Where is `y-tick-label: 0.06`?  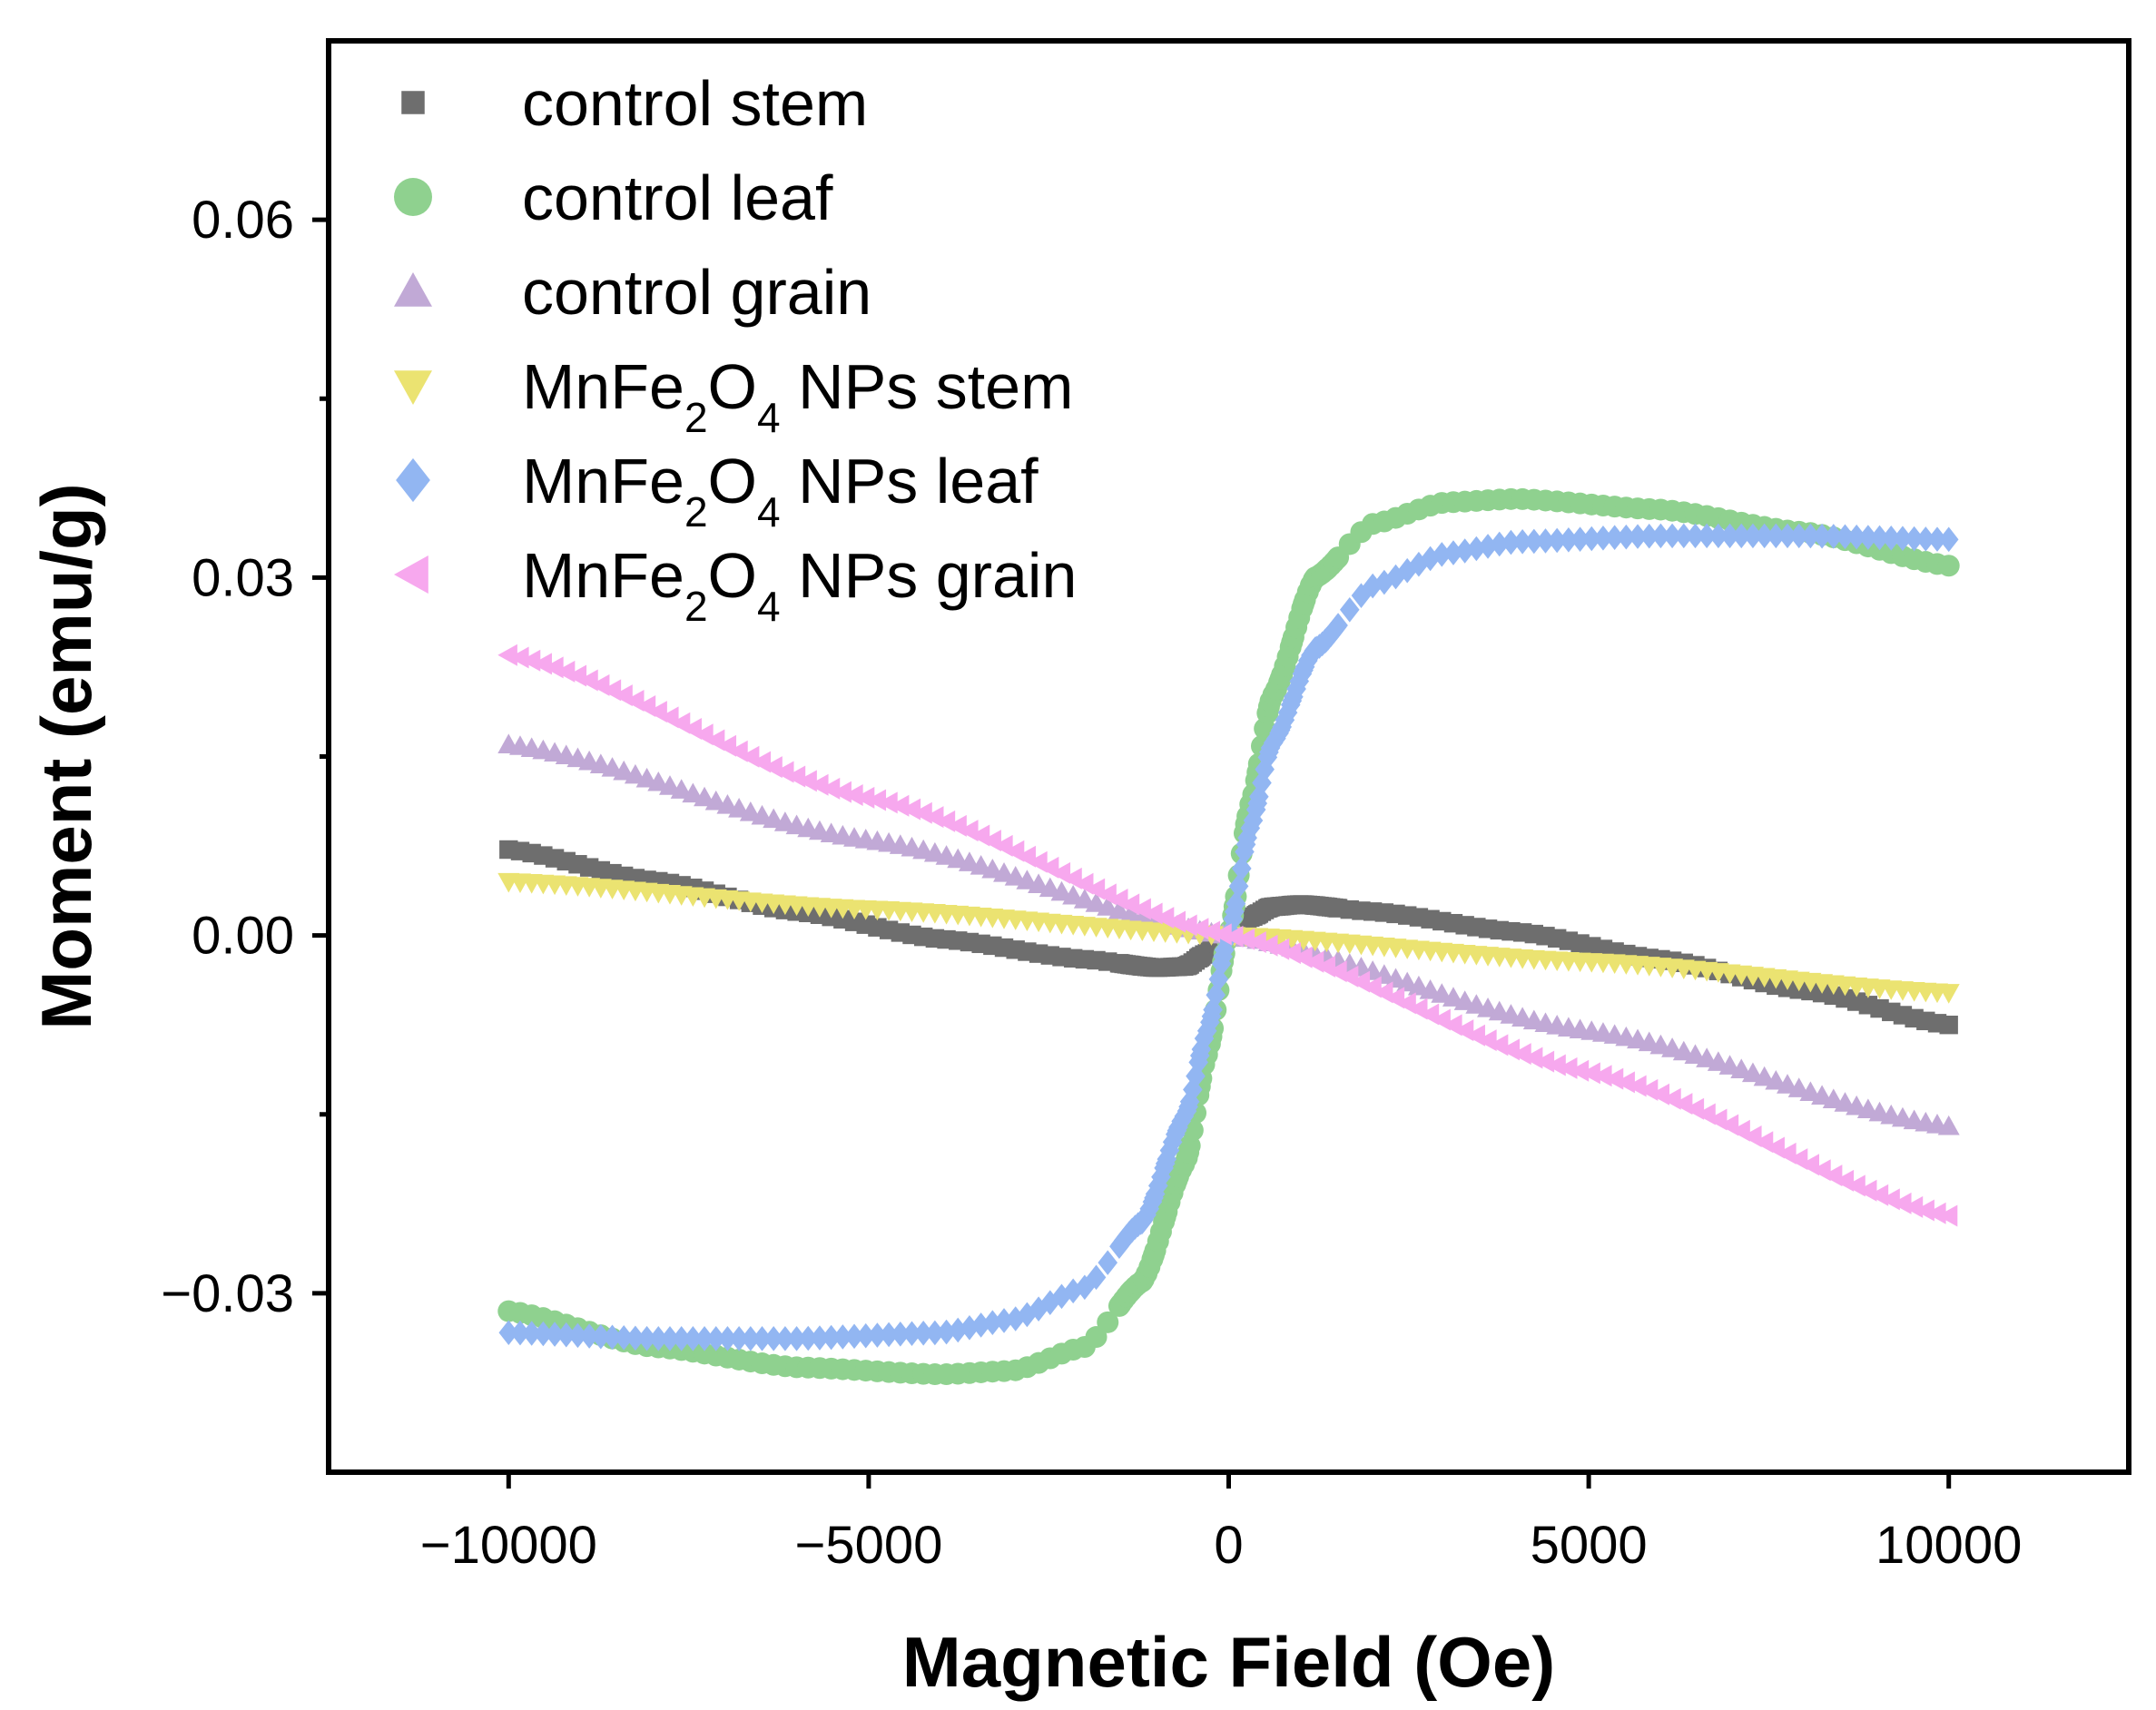
y-tick-label: 0.06 is located at coordinates (243, 220).